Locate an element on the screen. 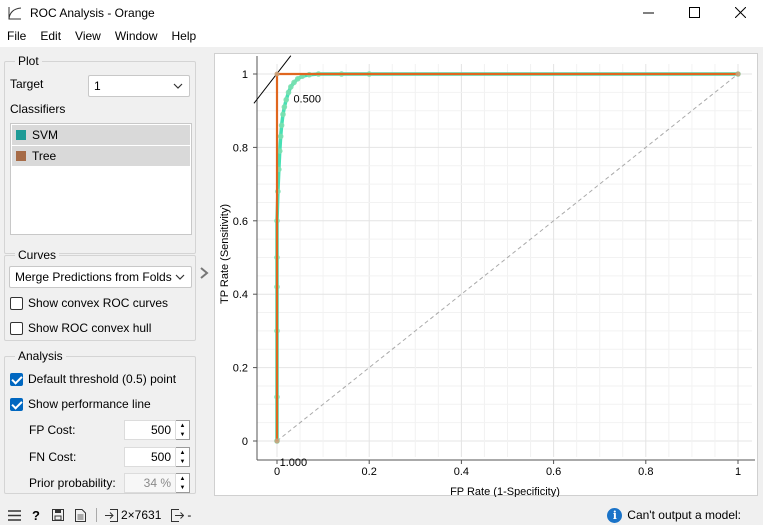 This screenshot has width=763, height=525. title-bar: ROC Analysis - Orange is located at coordinates (381, 12).